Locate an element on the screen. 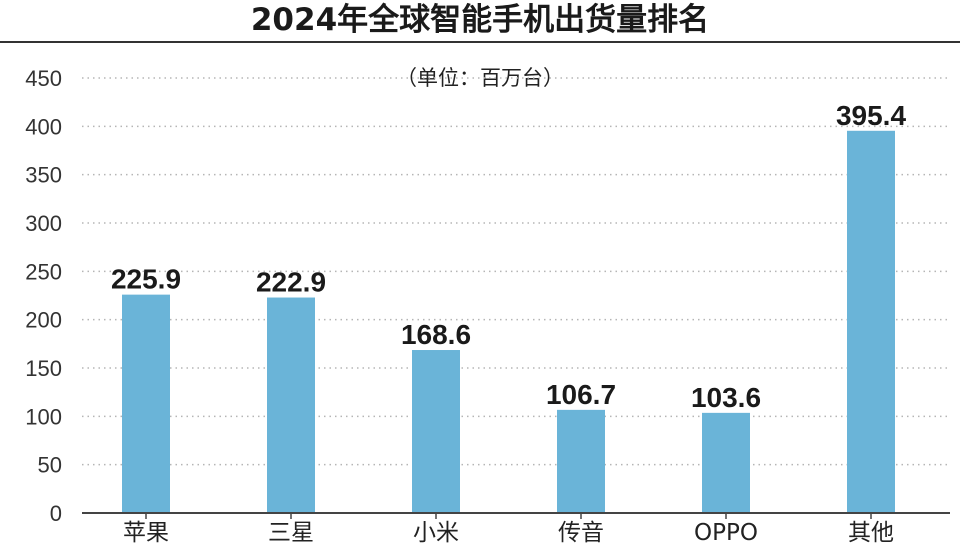  y-tick-label: 0 is located at coordinates (56, 513).